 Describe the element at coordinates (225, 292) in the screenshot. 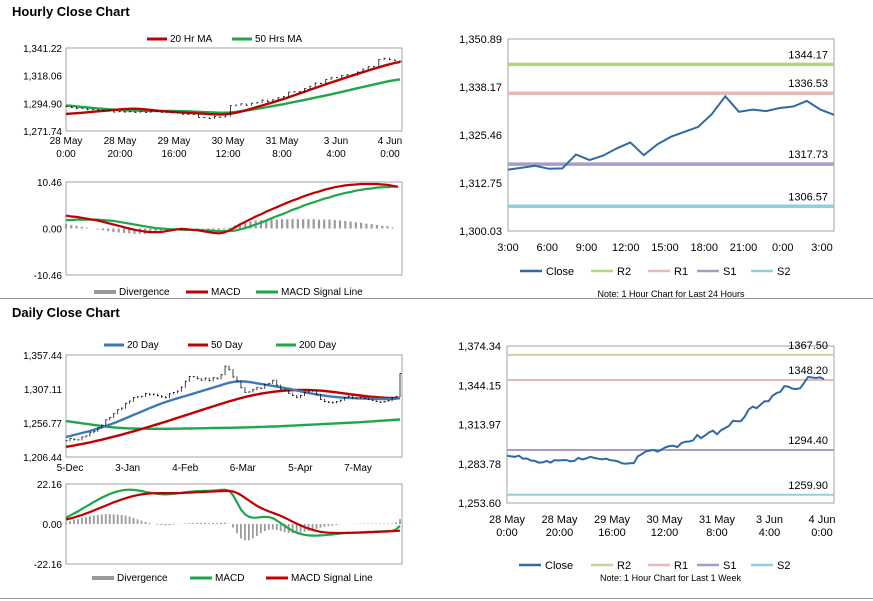

I see `hourly-legend-macd-label: MACD` at that location.